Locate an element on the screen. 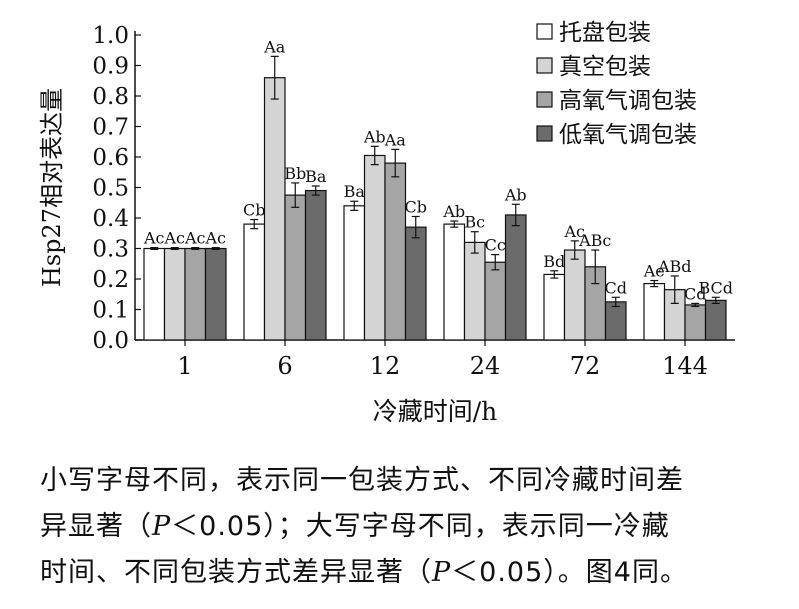 This screenshot has width=799, height=609. x-tick-label: 72 is located at coordinates (585, 366).